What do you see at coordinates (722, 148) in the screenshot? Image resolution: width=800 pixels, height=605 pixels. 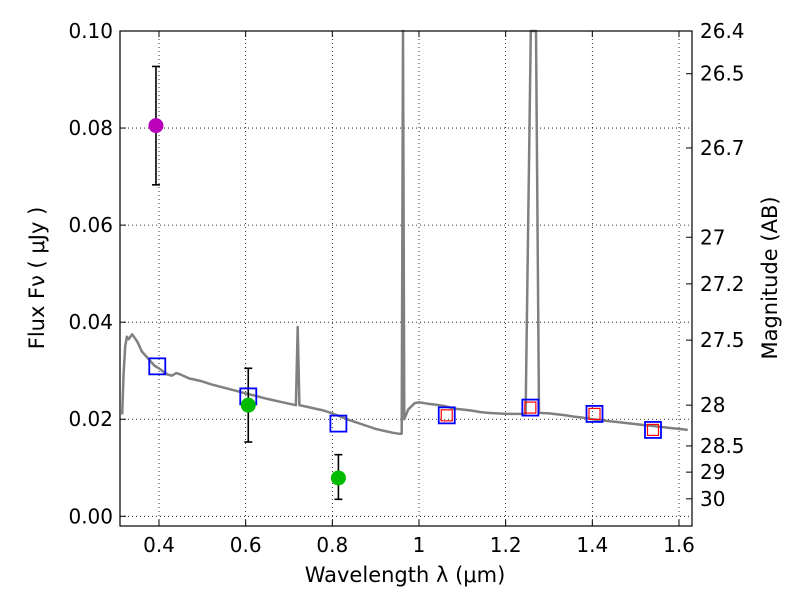 I see `magnitude-tick-label: 26.7` at bounding box center [722, 148].